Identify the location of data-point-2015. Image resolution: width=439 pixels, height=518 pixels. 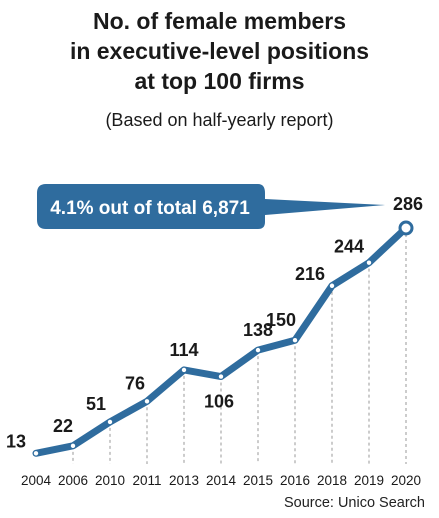
(258, 350).